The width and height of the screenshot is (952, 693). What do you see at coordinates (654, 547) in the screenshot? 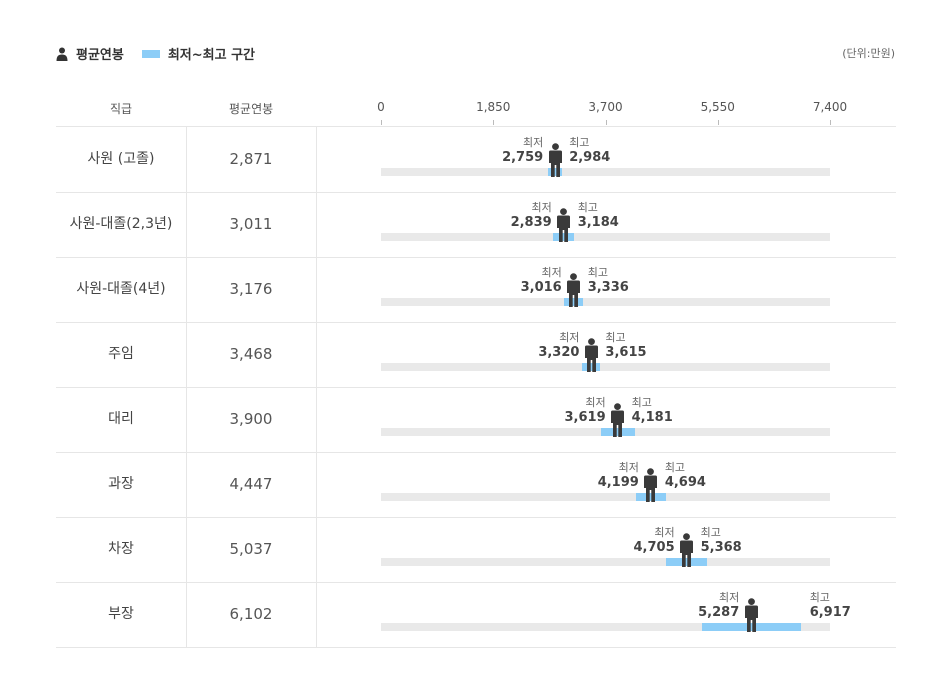
I see `min-value: 4,705` at bounding box center [654, 547].